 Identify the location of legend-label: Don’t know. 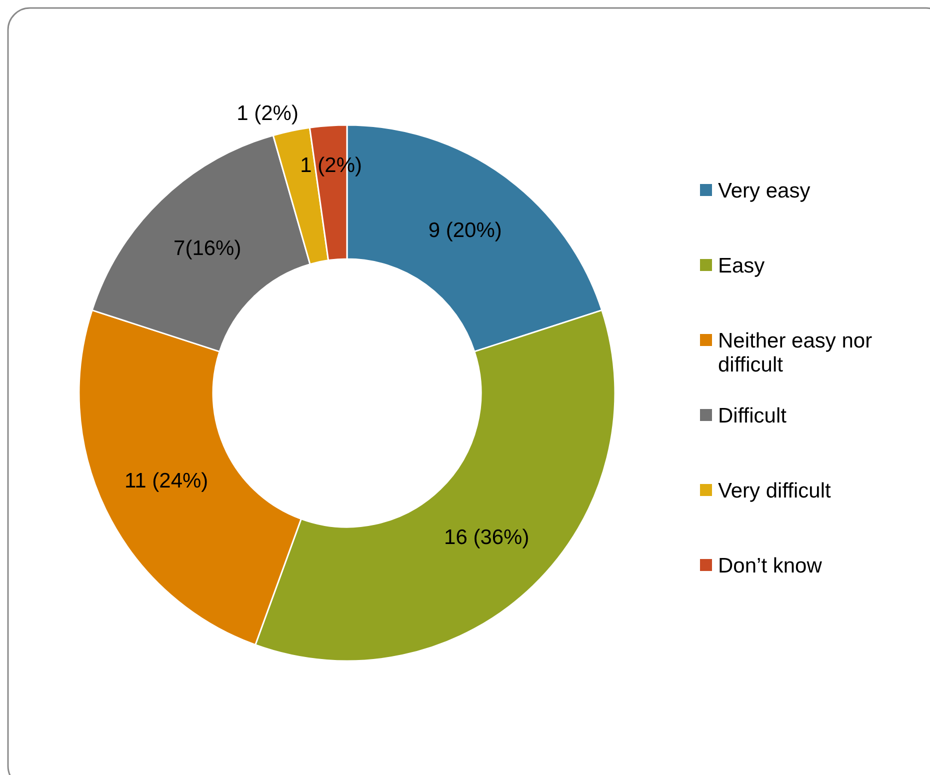
(770, 566).